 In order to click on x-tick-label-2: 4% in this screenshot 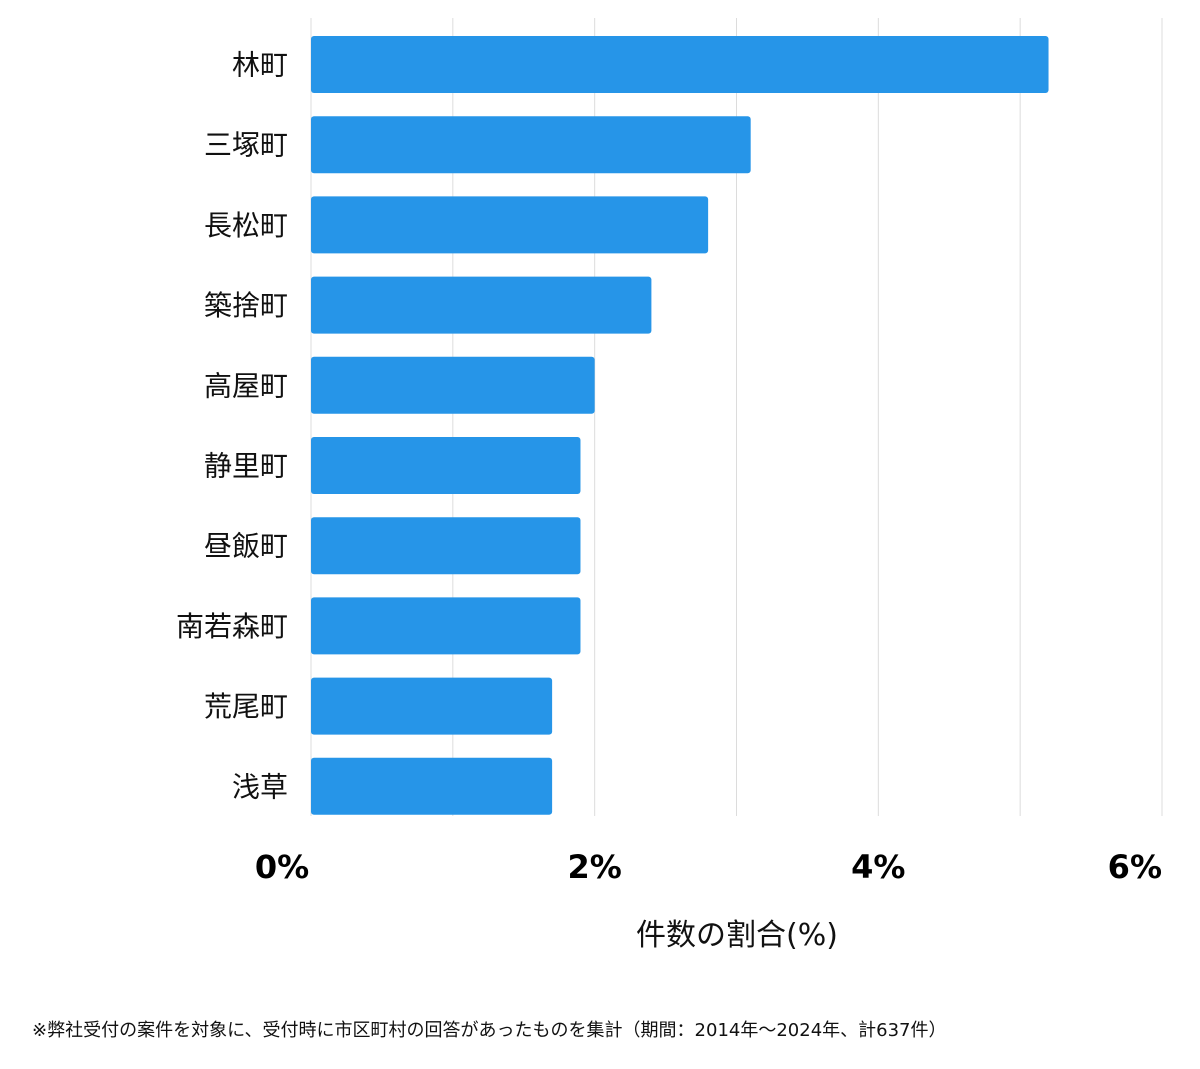, I will do `click(878, 867)`.